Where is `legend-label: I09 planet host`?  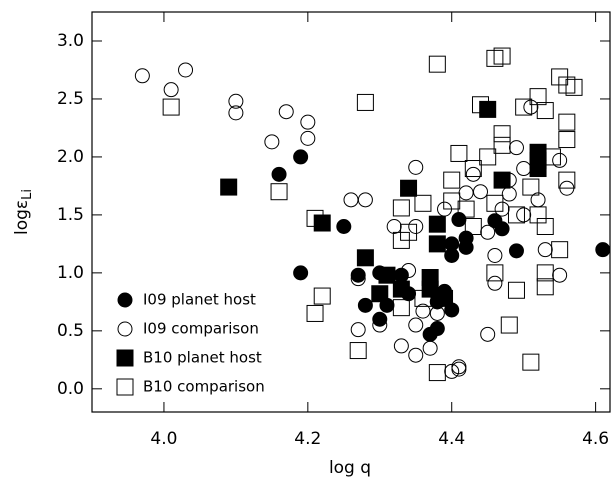
legend-label: I09 planet host is located at coordinates (199, 300).